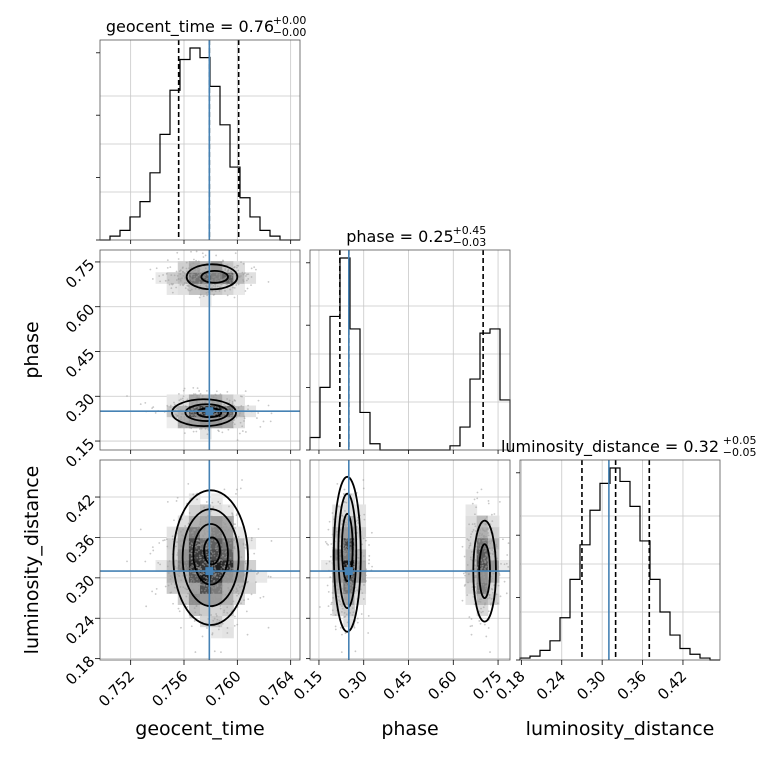  Describe the element at coordinates (210, 557) in the screenshot. I see `contour-outer` at that location.